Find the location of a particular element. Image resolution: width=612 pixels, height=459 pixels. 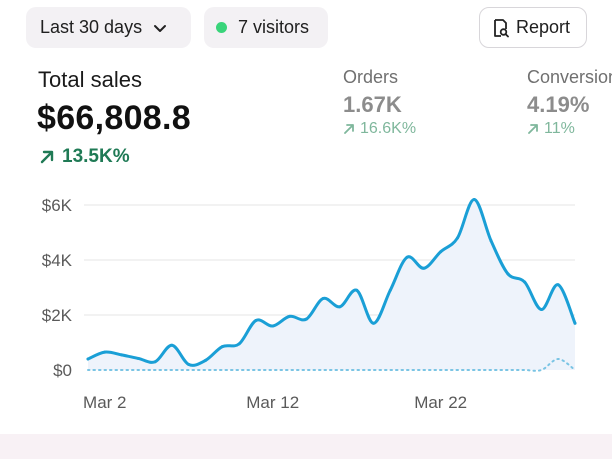

live-status-dot-icon is located at coordinates (221, 27).